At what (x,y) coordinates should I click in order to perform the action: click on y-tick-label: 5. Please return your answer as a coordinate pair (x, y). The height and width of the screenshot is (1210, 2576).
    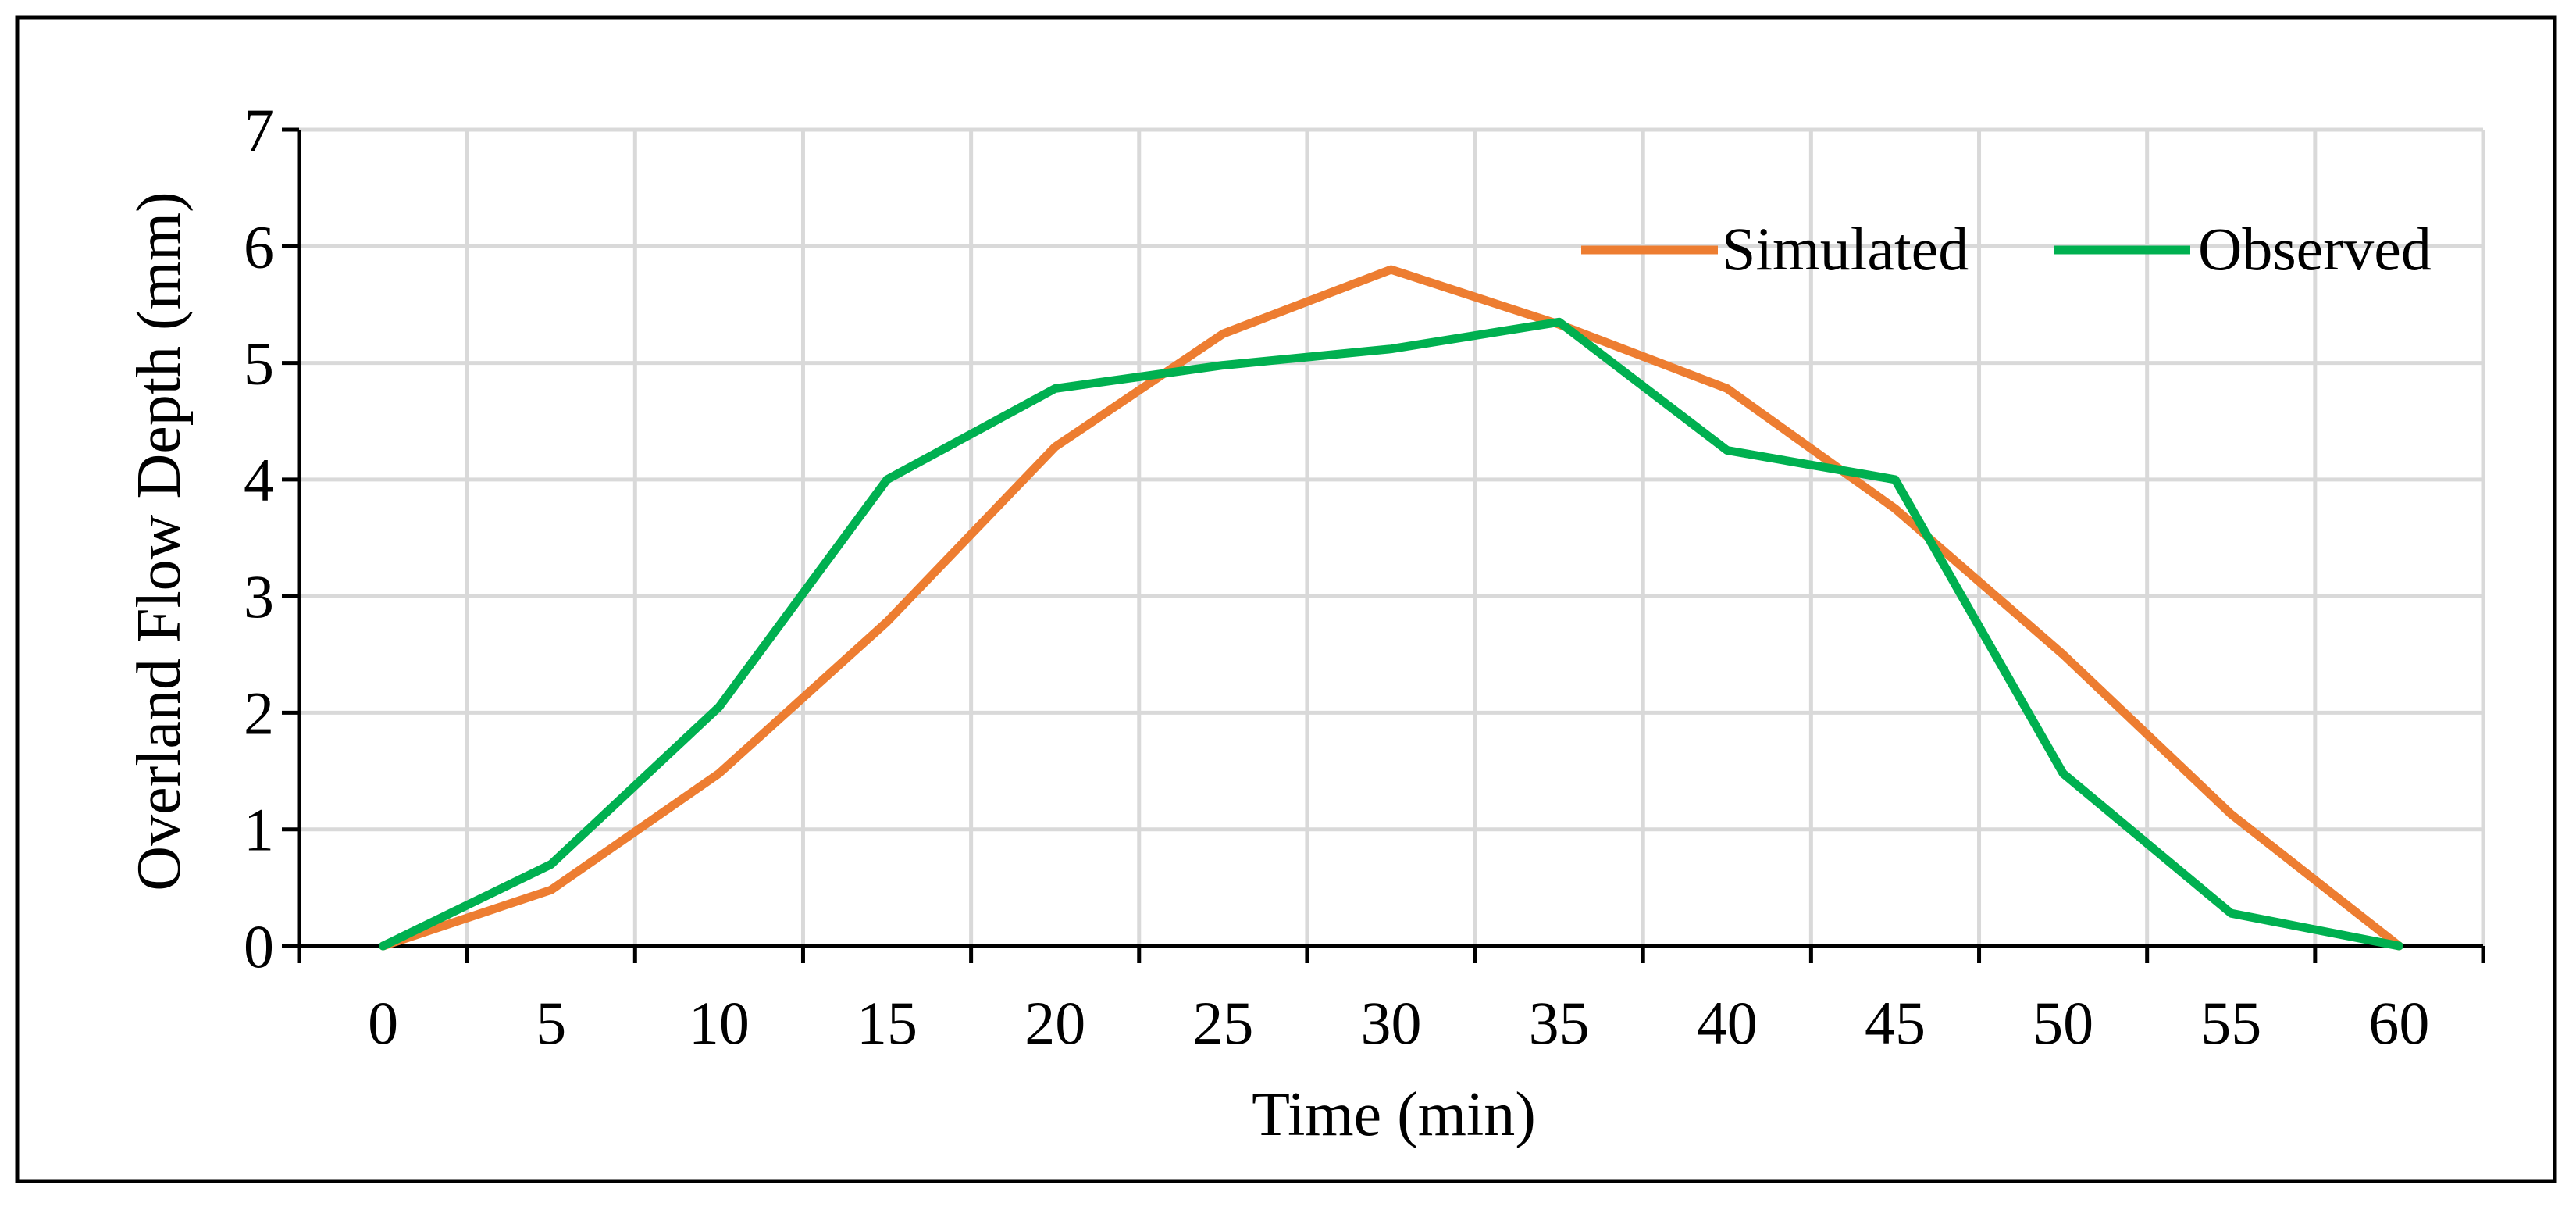
    Looking at the image, I should click on (259, 364).